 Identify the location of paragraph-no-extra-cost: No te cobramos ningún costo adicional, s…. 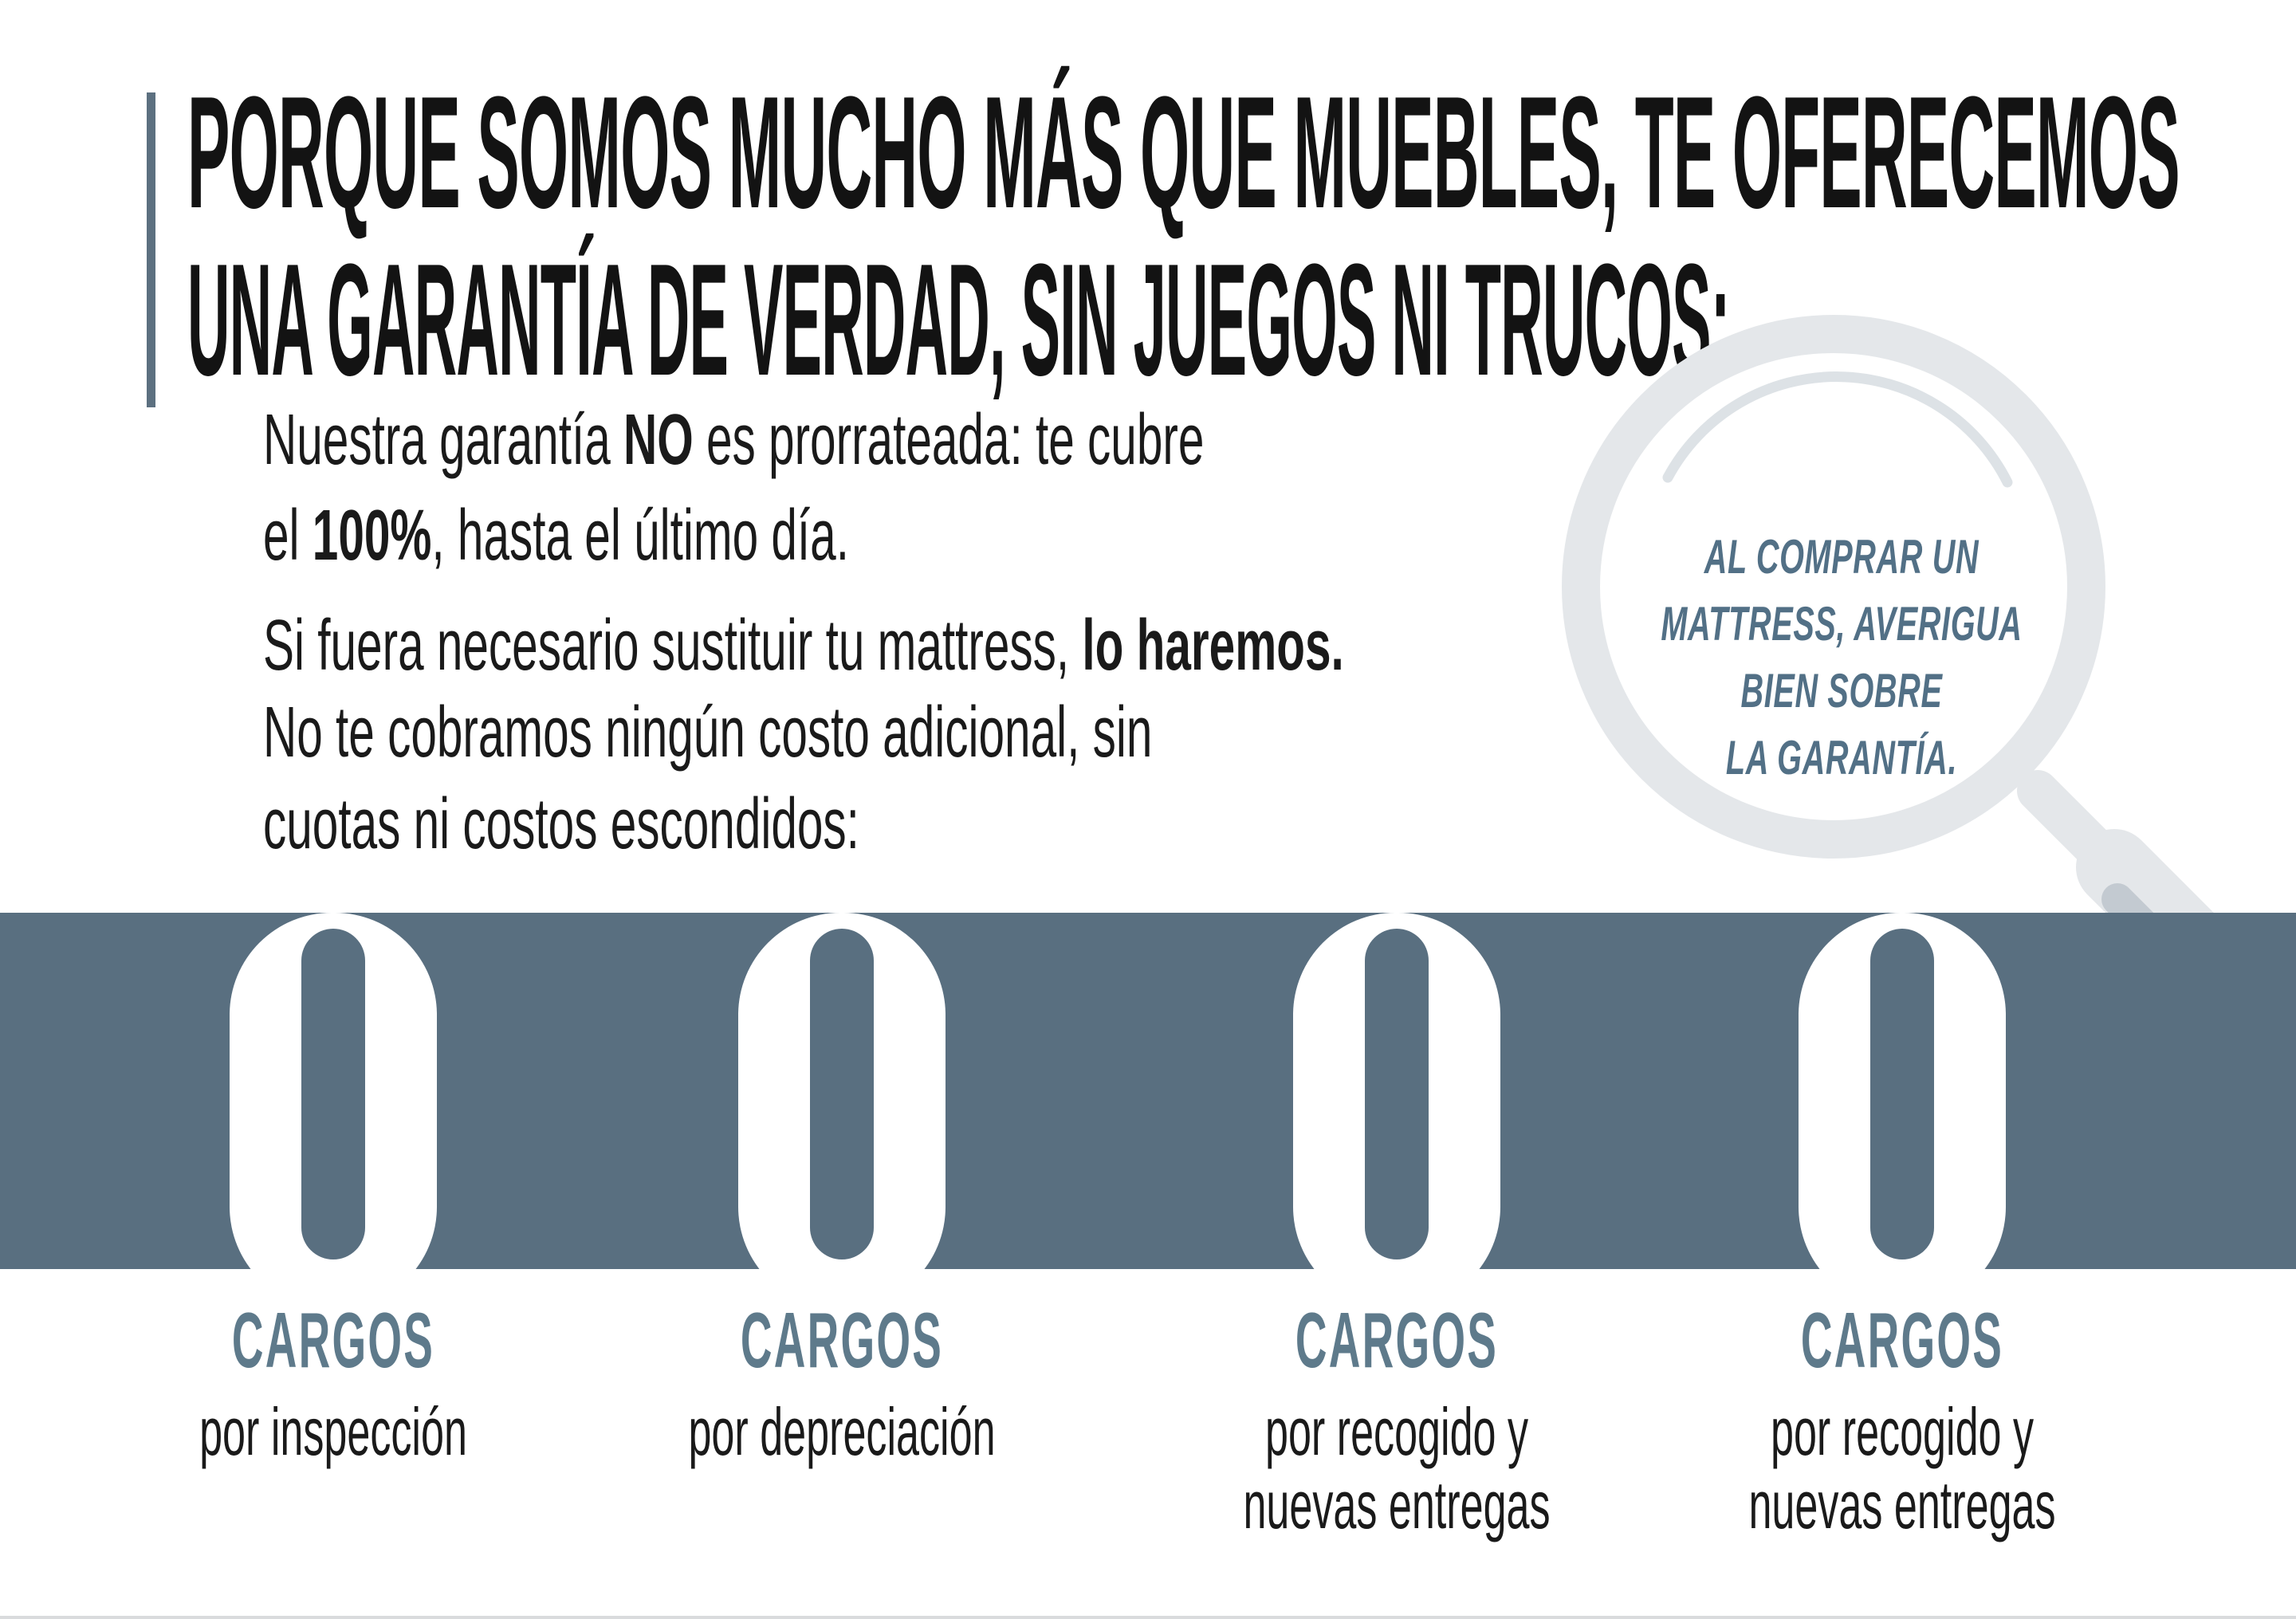
(707, 778).